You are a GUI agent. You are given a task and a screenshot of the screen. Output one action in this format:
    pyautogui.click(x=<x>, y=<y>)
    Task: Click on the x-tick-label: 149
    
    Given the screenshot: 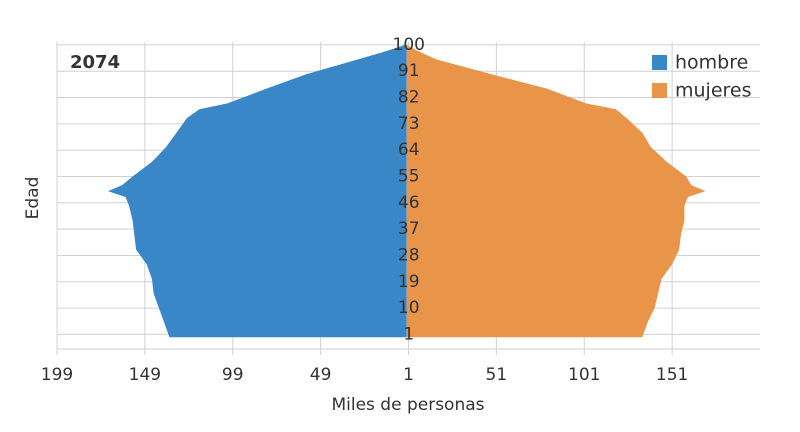 What is the action you would take?
    pyautogui.click(x=145, y=375)
    